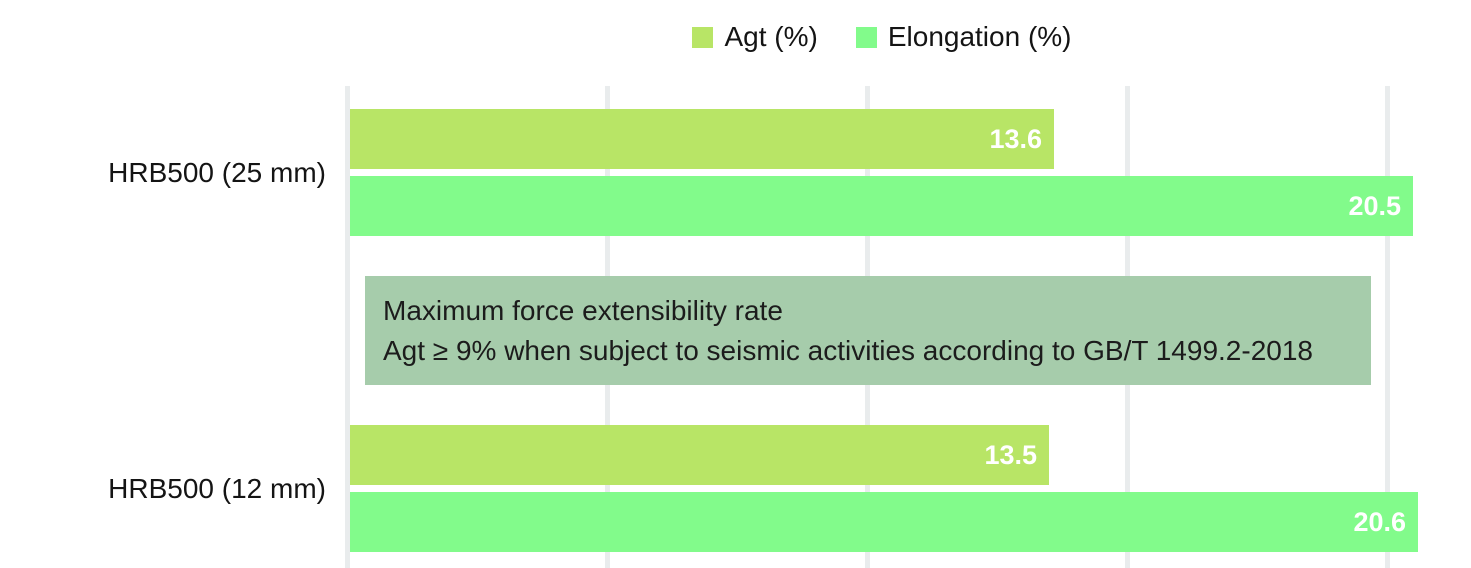  Describe the element at coordinates (217, 488) in the screenshot. I see `category-label: HRB500 (12 mm)` at that location.